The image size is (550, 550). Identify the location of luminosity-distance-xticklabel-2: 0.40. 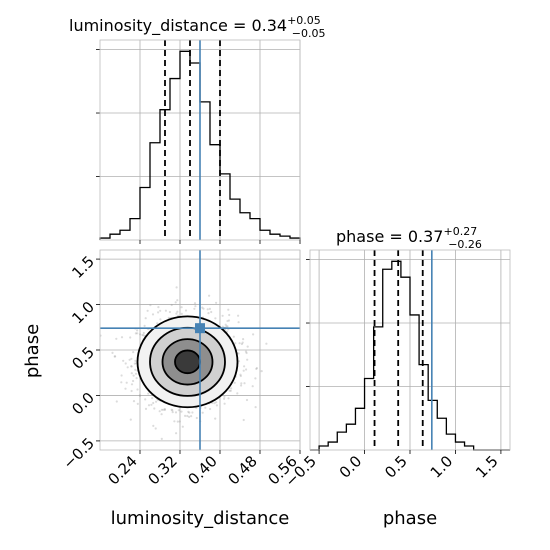
(202, 470).